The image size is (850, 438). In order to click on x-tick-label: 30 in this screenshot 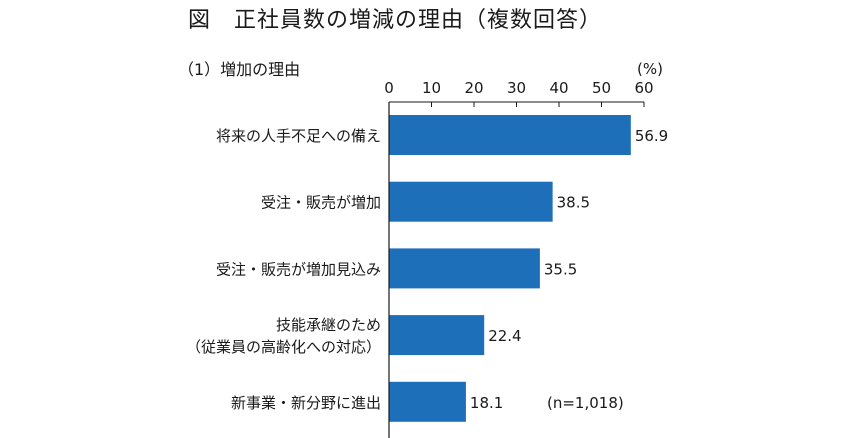, I will do `click(516, 88)`.